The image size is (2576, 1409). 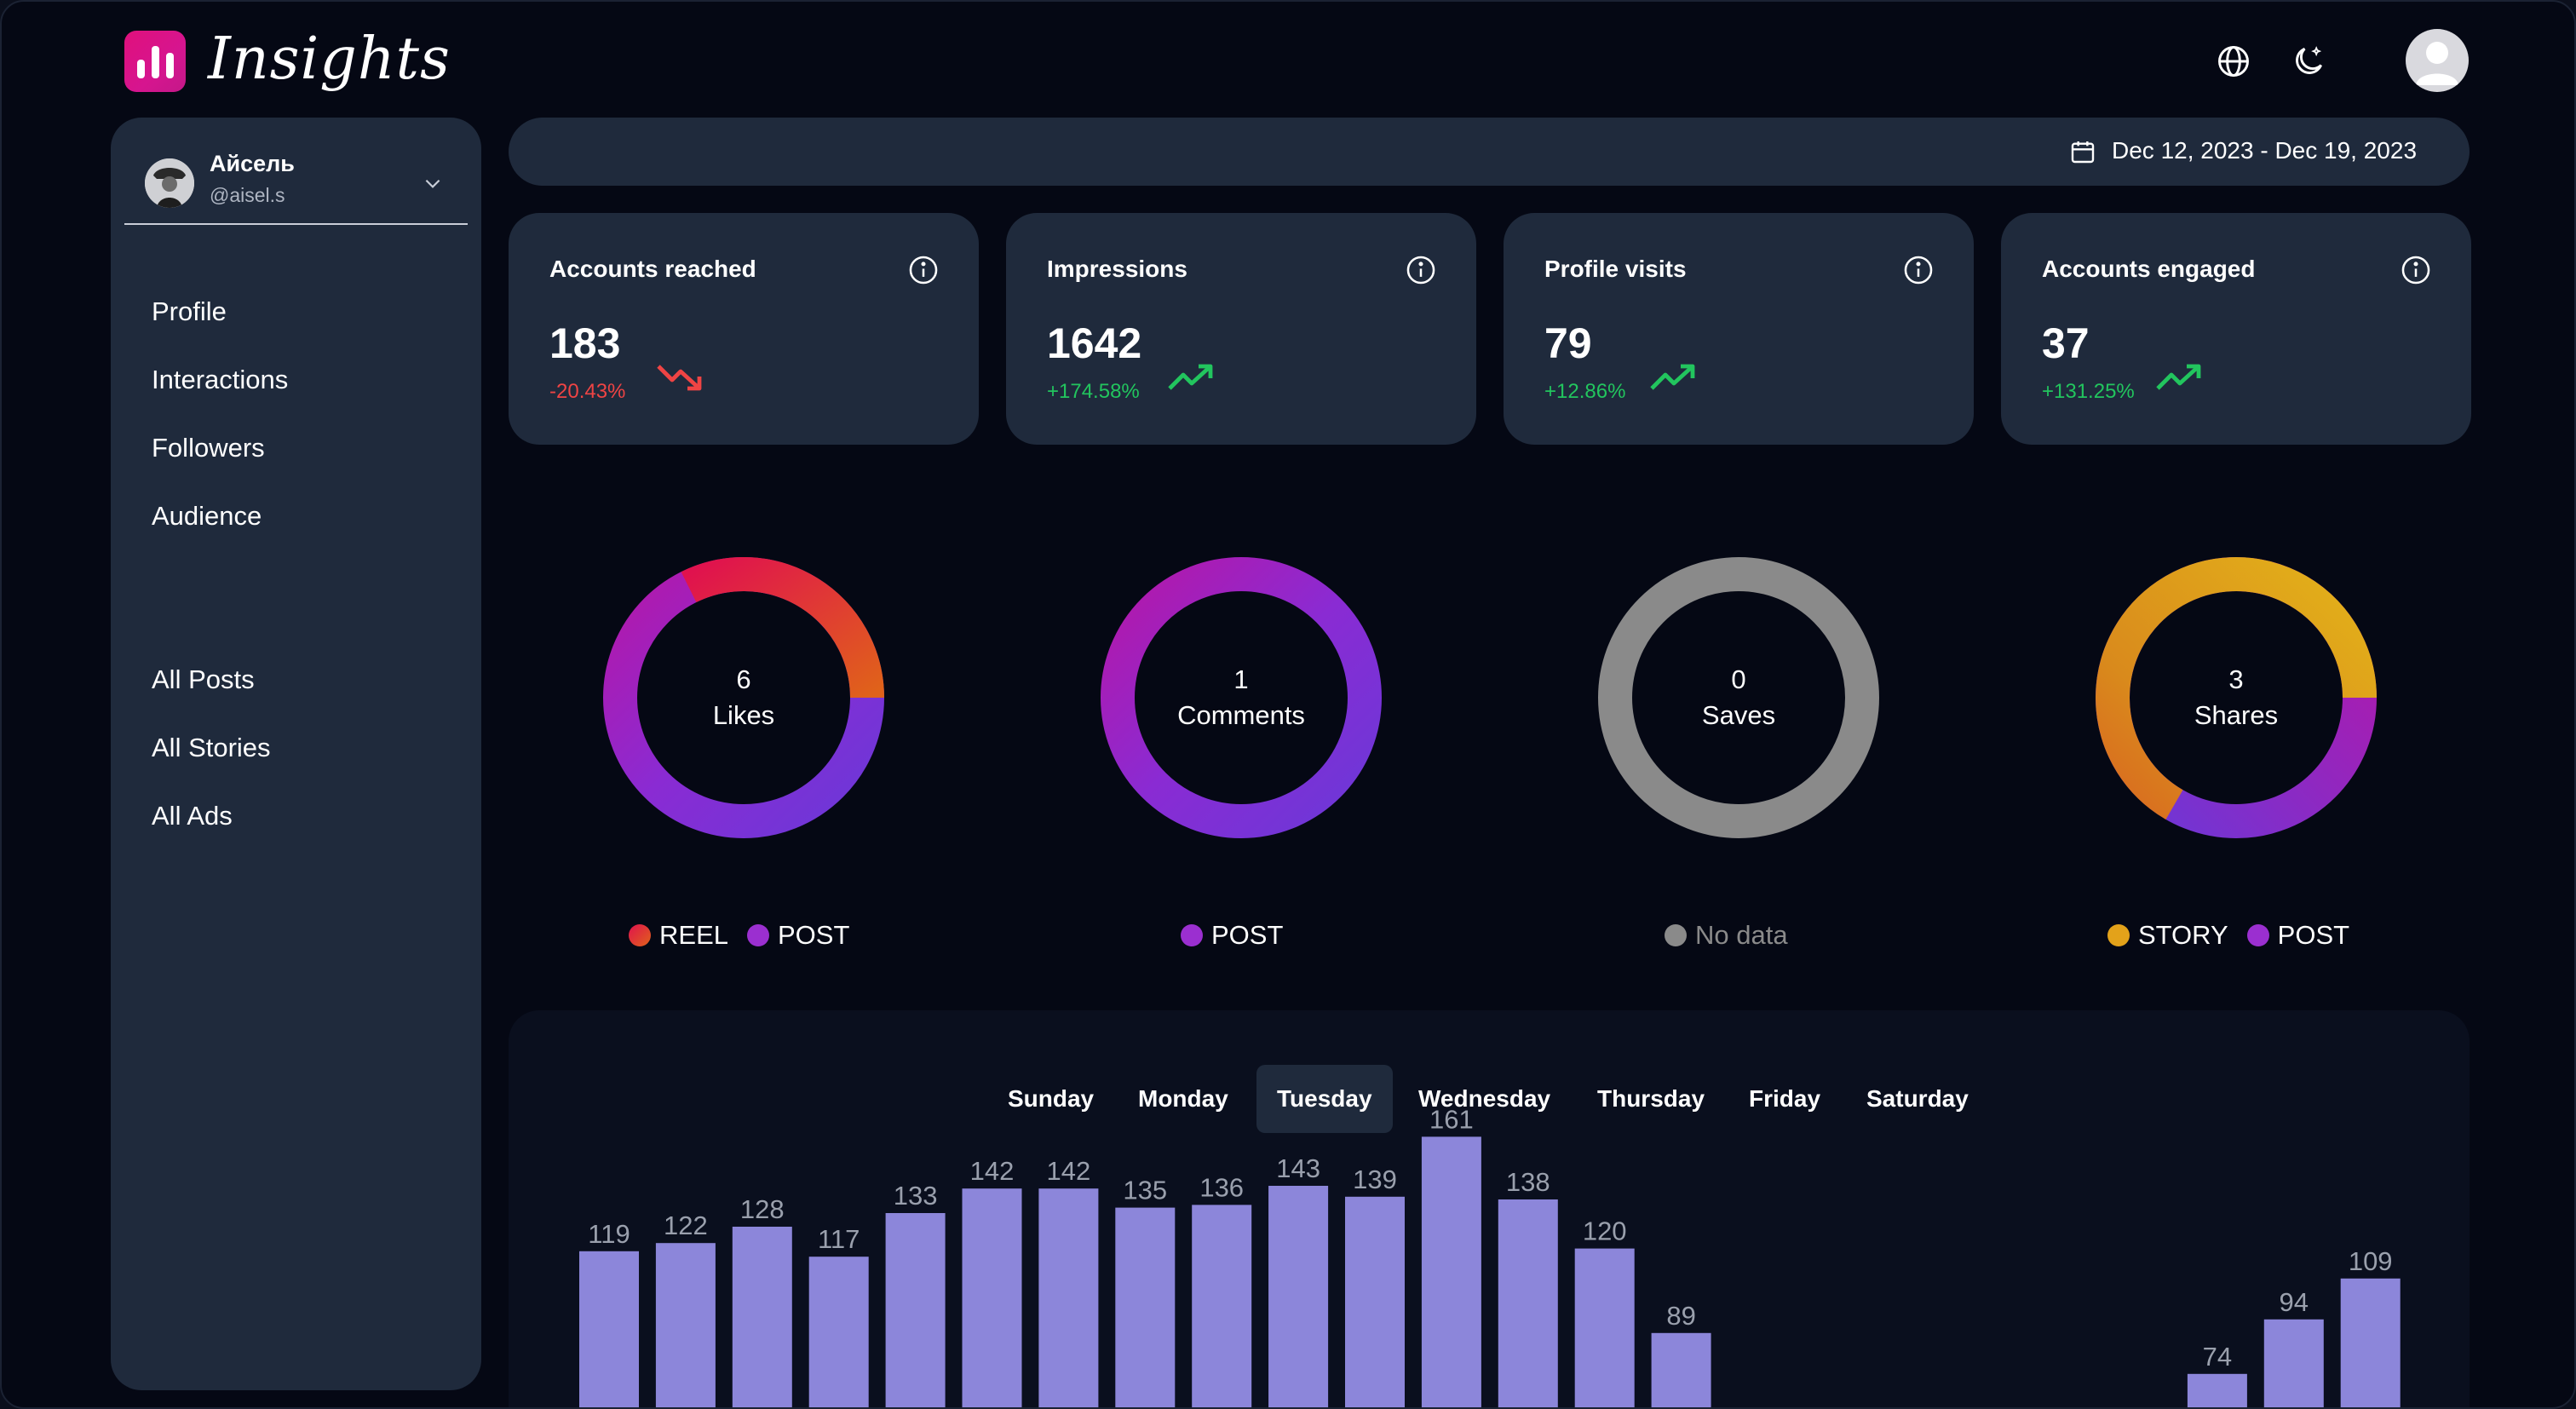 What do you see at coordinates (585, 343) in the screenshot?
I see `stat-value: 183` at bounding box center [585, 343].